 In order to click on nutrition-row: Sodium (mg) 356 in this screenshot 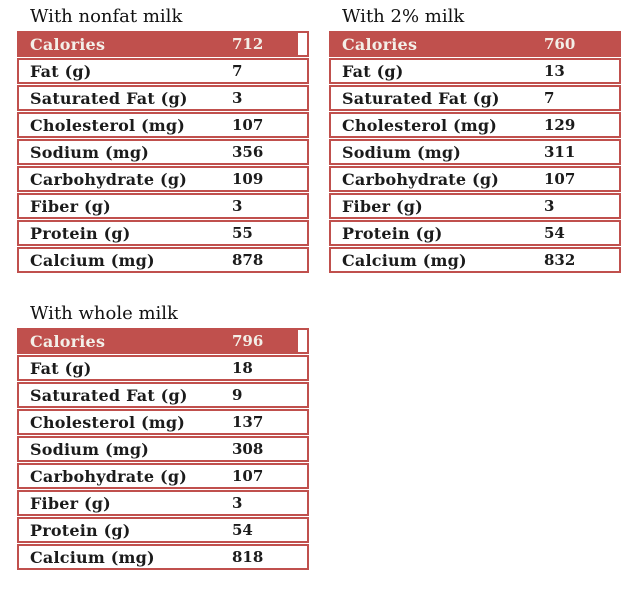, I will do `click(163, 152)`.